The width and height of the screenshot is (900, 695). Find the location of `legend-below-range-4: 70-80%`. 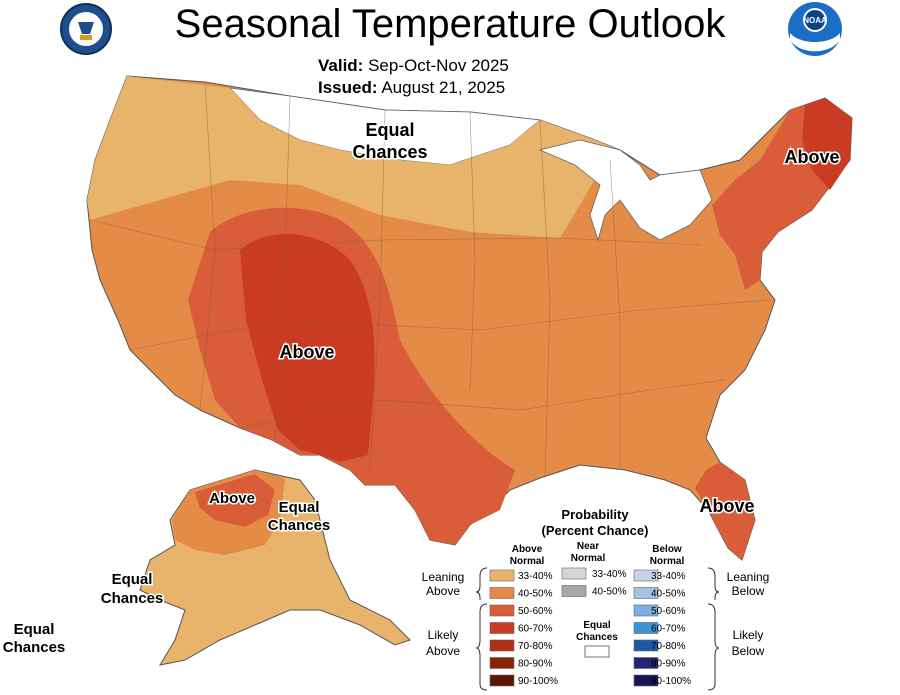

legend-below-range-4: 70-80% is located at coordinates (668, 646).